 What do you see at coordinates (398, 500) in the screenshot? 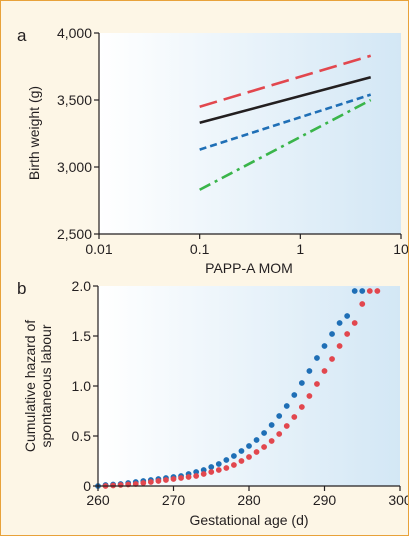
I see `chart-b-x-tick-label: 300` at bounding box center [398, 500].